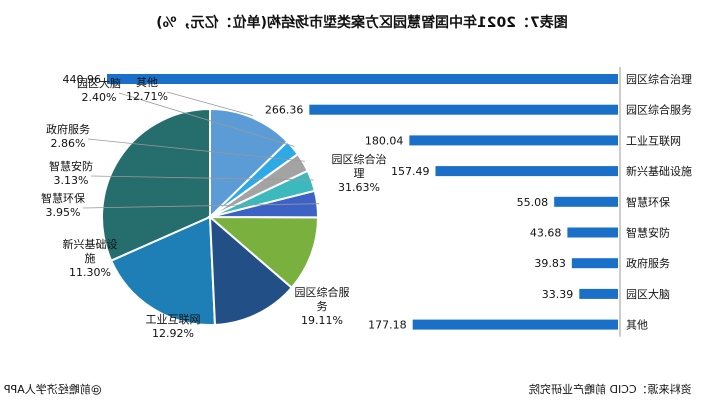 Image resolution: width=724 pixels, height=412 pixels. Describe the element at coordinates (82, 79) in the screenshot. I see `bar-value-label: 440.96` at that location.